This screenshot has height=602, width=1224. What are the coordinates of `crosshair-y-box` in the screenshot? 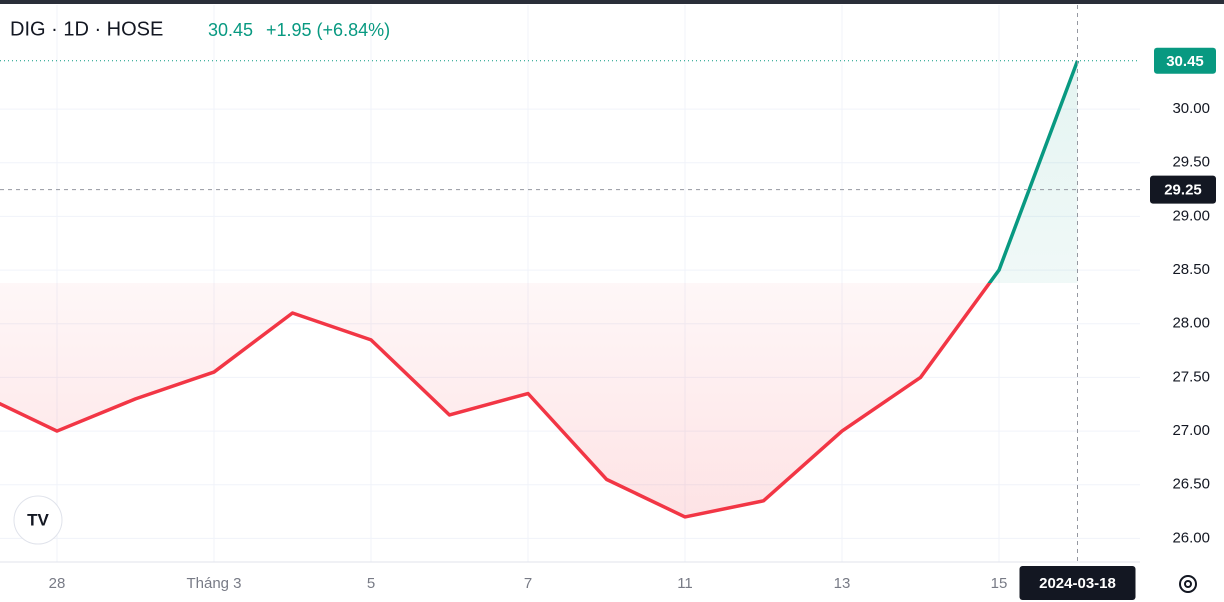 It's located at (1183, 189).